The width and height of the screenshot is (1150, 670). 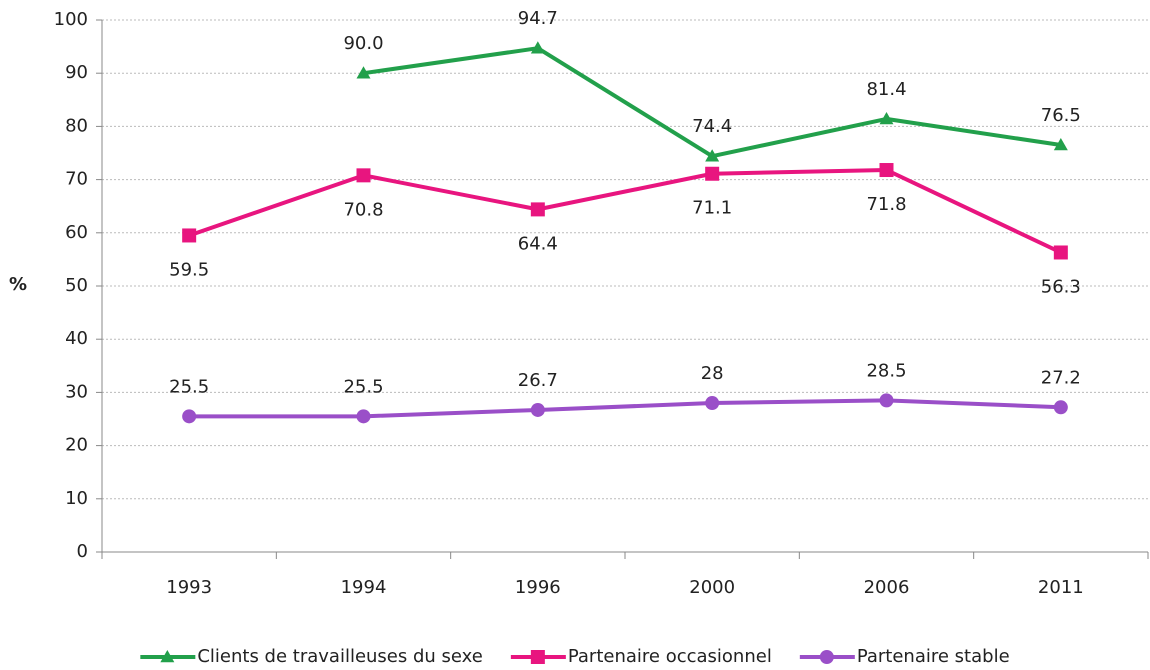 I want to click on data-label: 28.5, so click(x=886, y=370).